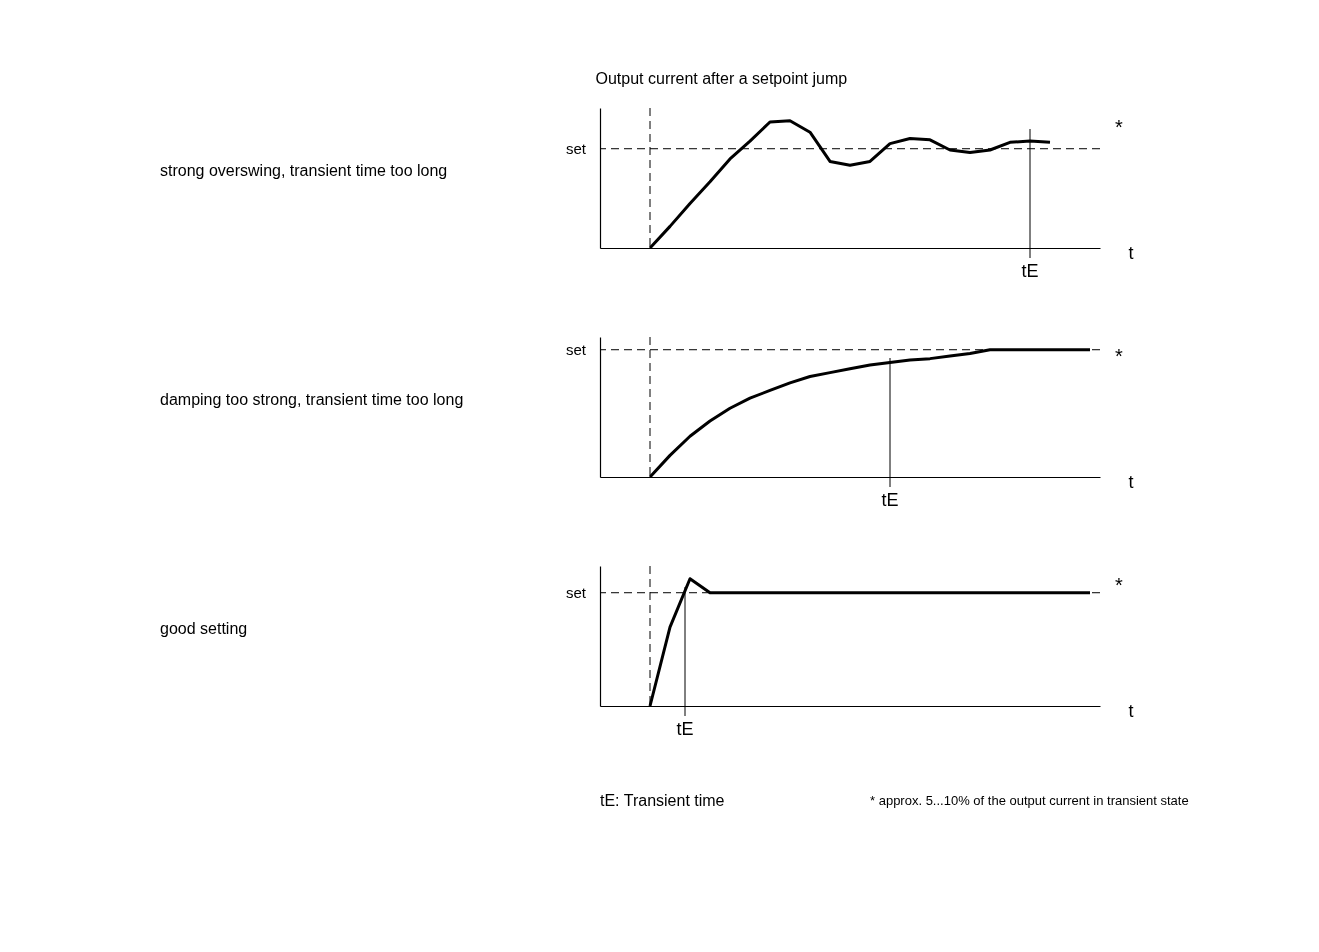 This screenshot has width=1319, height=952. I want to click on text: good setting, so click(204, 628).